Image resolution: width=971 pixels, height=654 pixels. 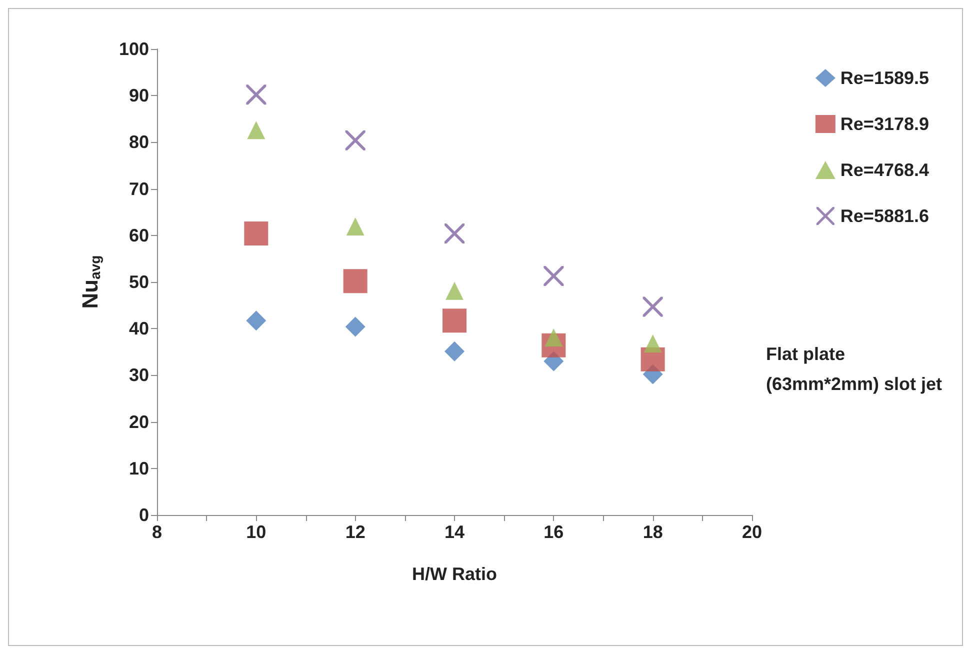 I want to click on y-tick-label: 0, so click(x=143, y=515).